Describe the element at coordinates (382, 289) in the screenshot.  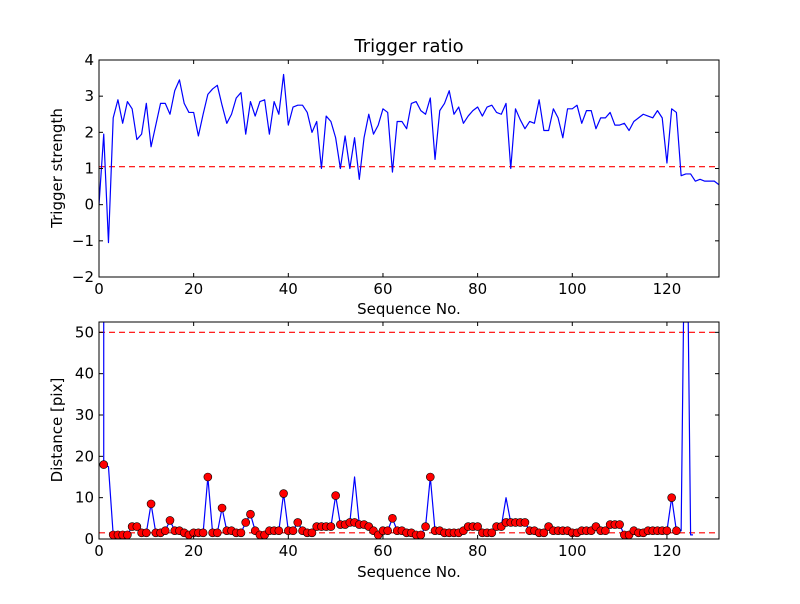
I see `chart-1-xtick-label: 60` at that location.